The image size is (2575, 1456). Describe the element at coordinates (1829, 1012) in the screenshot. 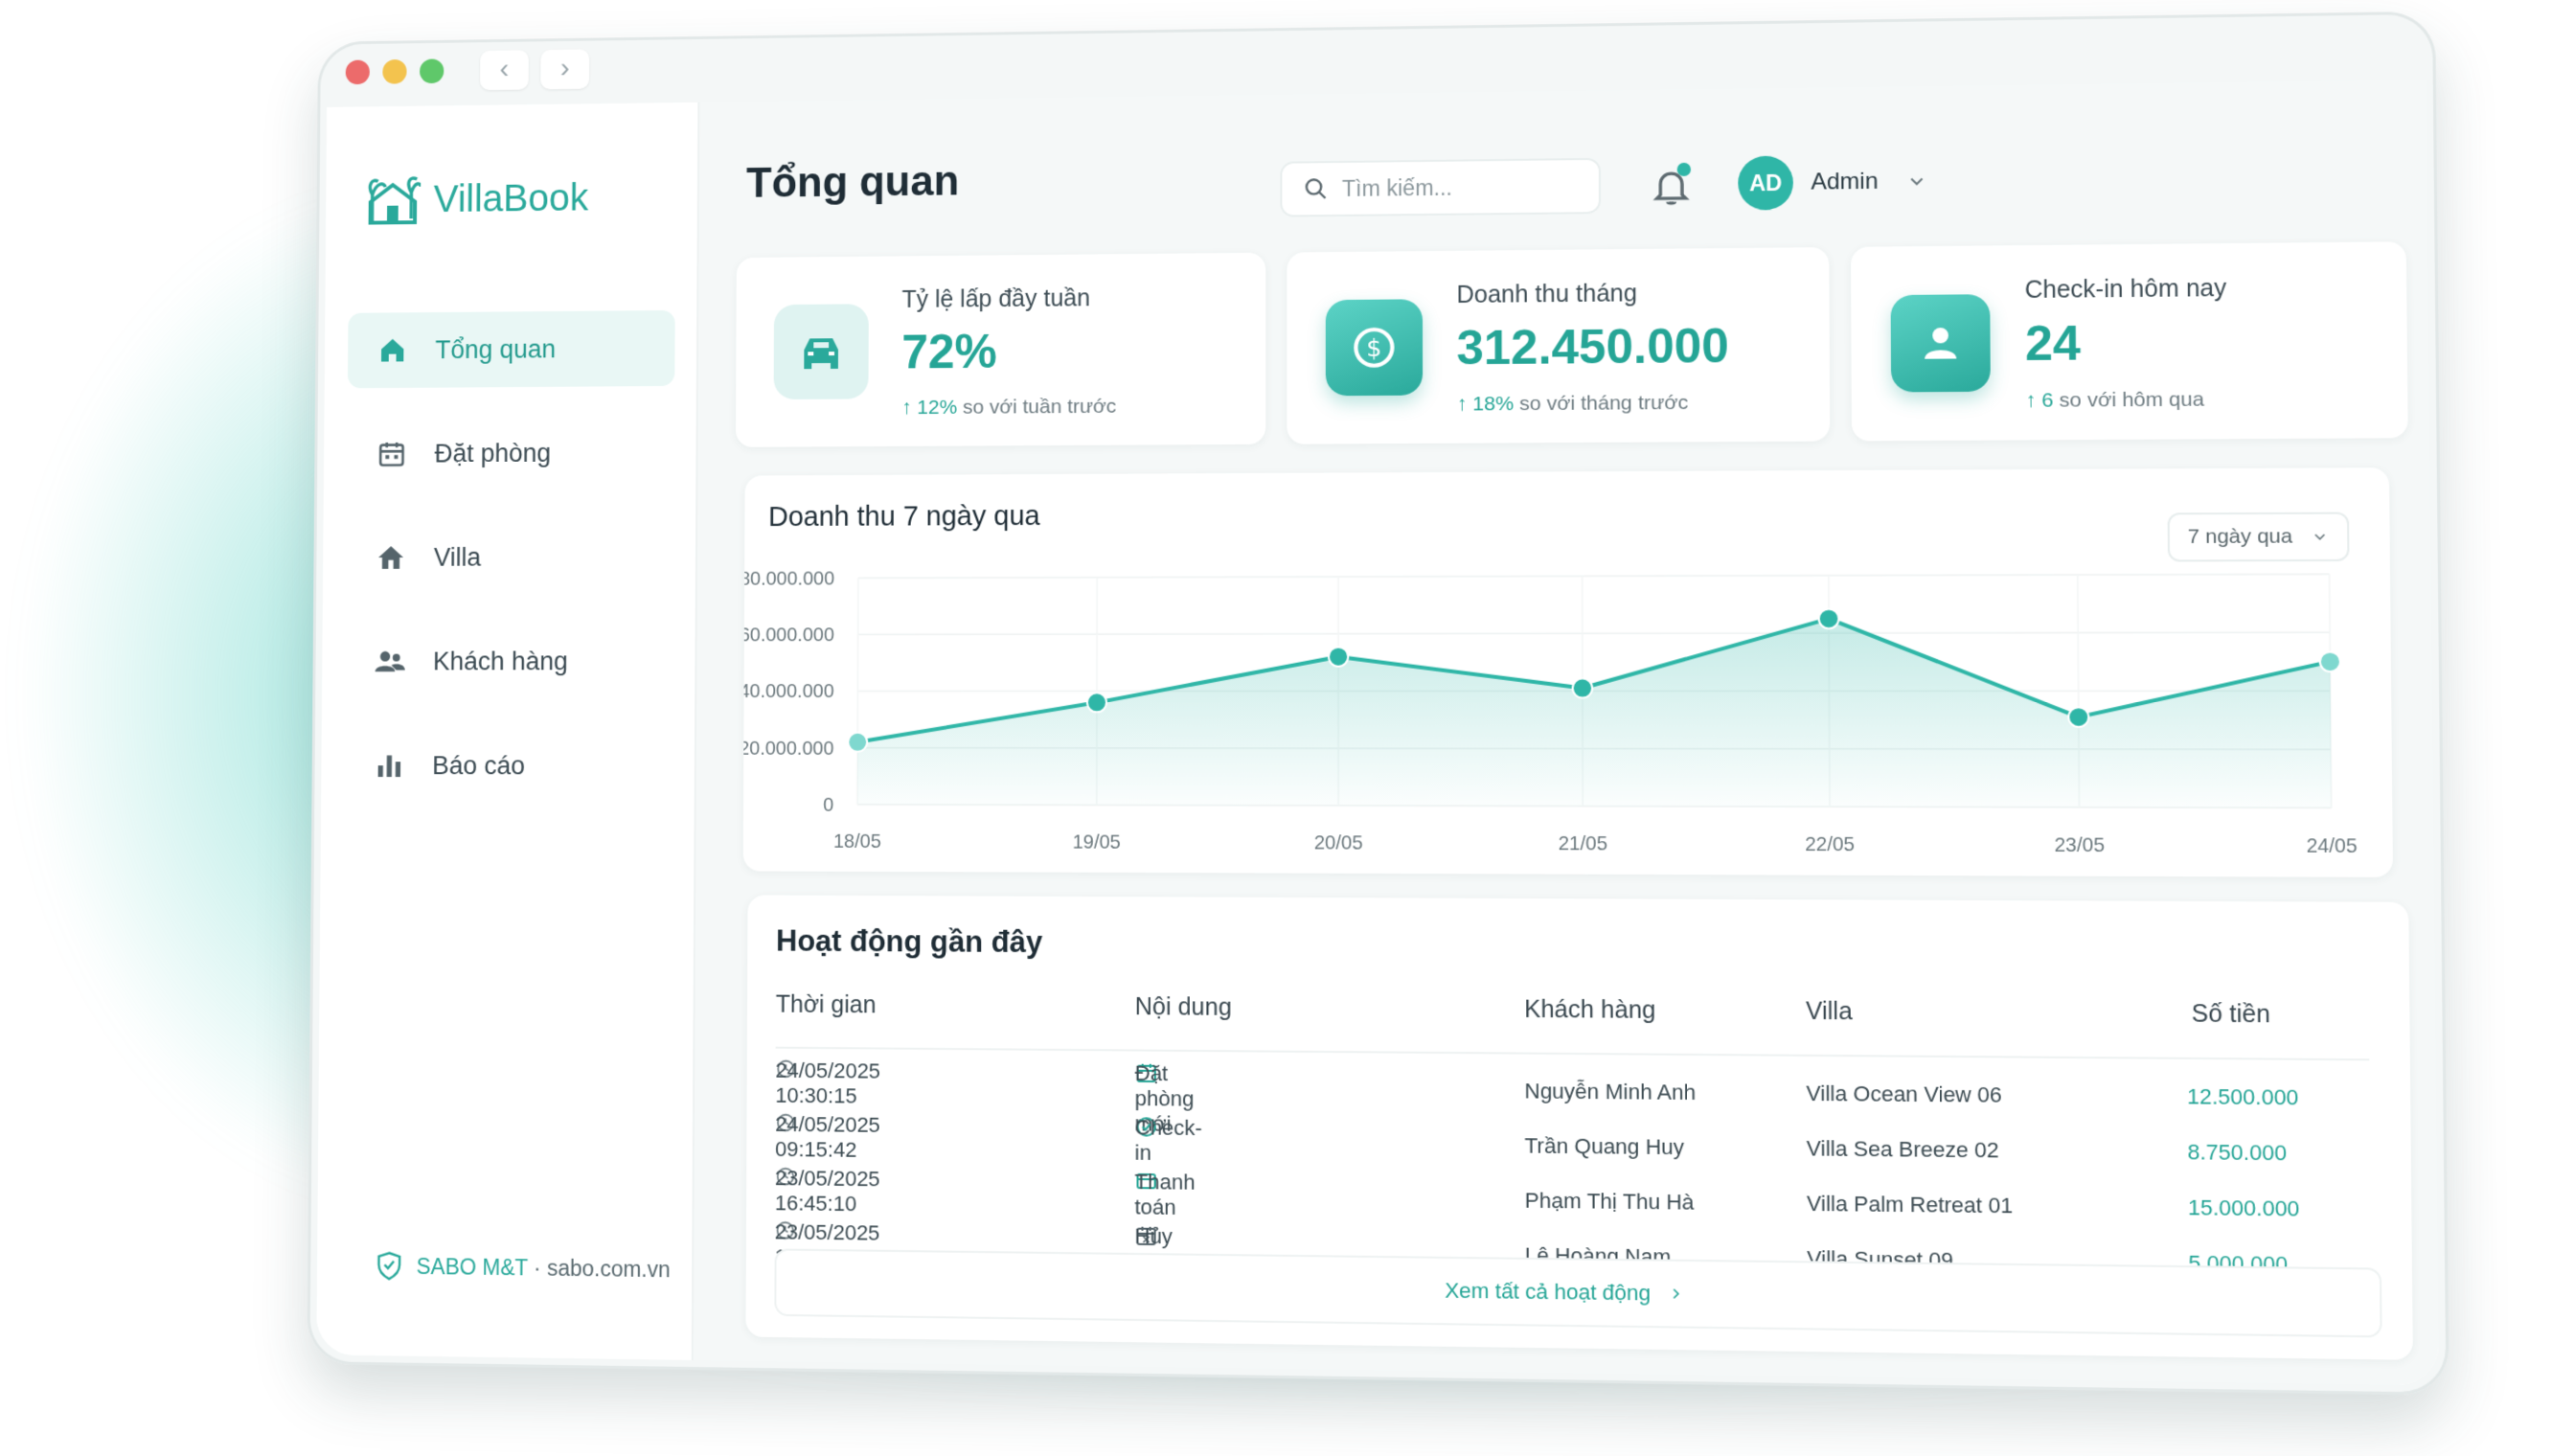

I see `column-header-villa: Villa` at that location.